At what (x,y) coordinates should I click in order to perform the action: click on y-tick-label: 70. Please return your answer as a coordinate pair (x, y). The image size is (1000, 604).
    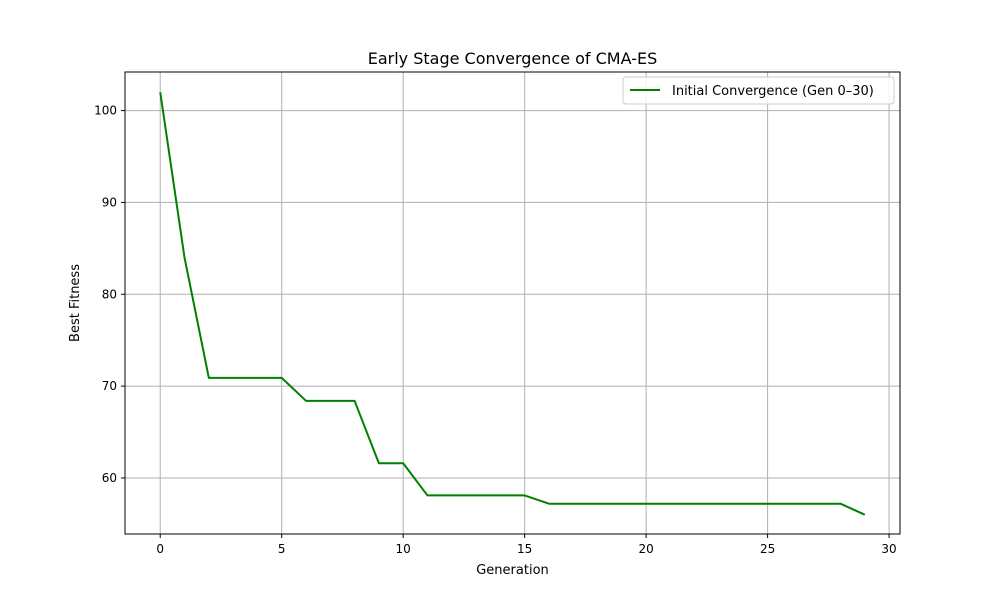
    Looking at the image, I should click on (109, 386).